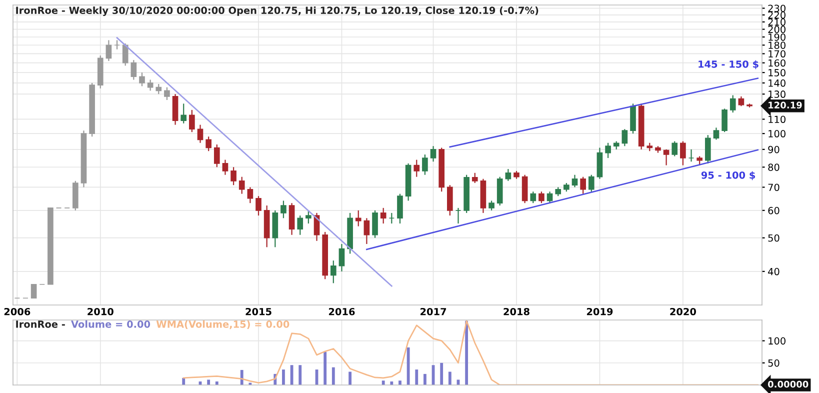  What do you see at coordinates (101, 312) in the screenshot?
I see `x-tick-label: 2010` at bounding box center [101, 312].